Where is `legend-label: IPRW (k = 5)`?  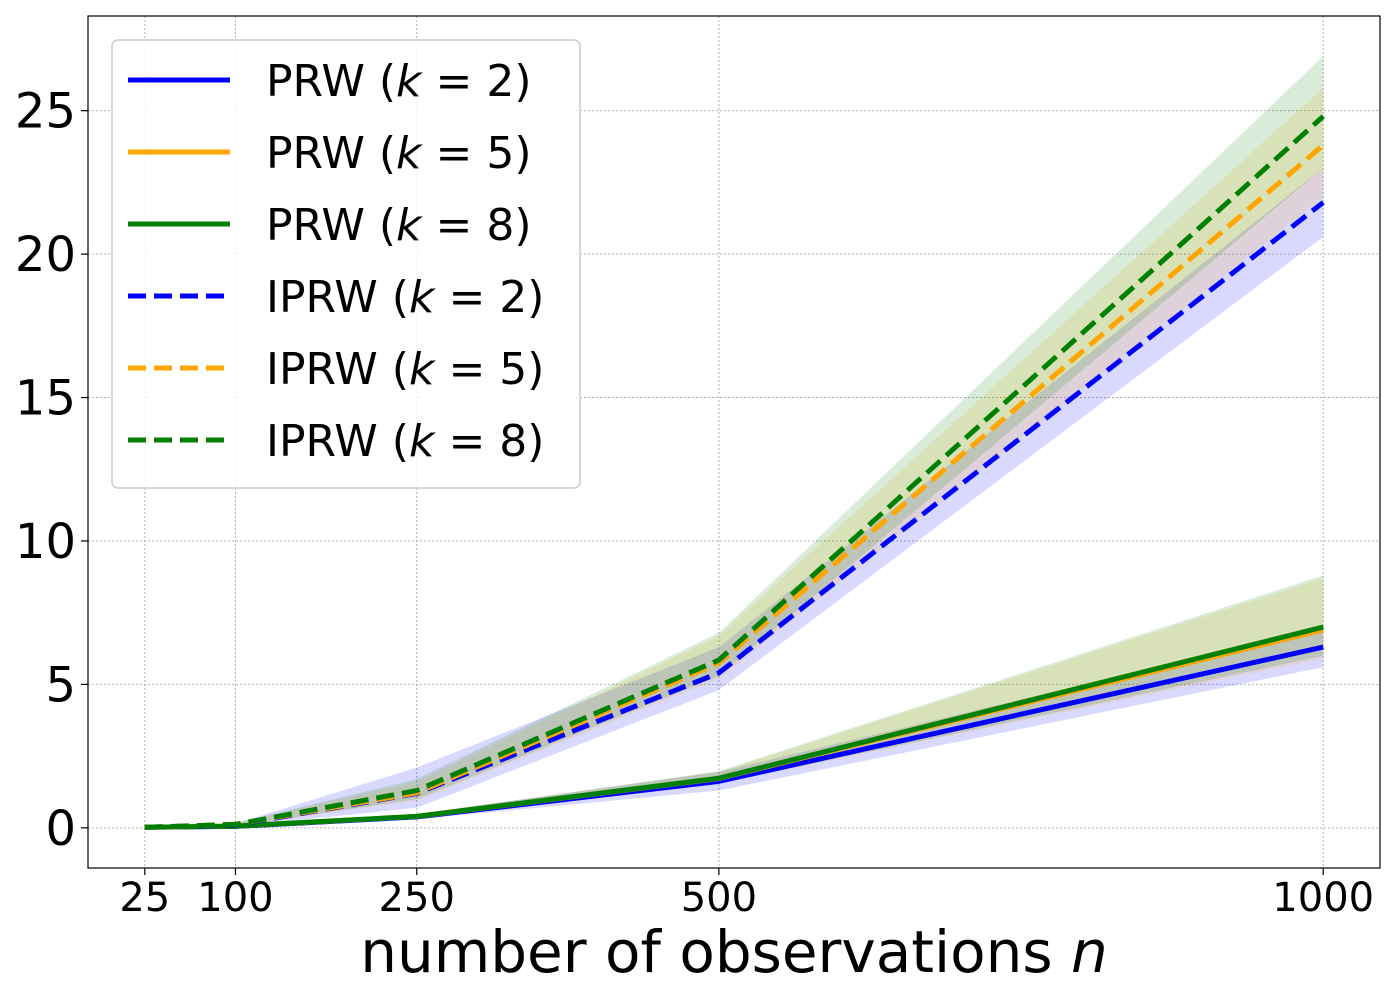 legend-label: IPRW (k = 5) is located at coordinates (405, 369).